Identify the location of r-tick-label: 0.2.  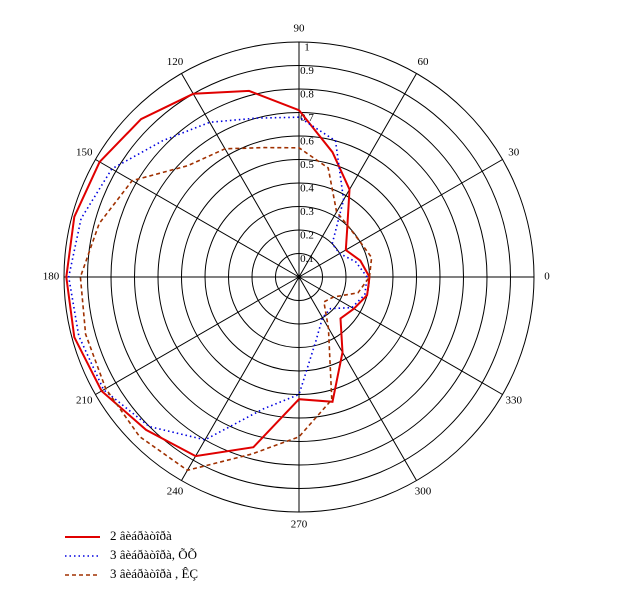
(307, 236).